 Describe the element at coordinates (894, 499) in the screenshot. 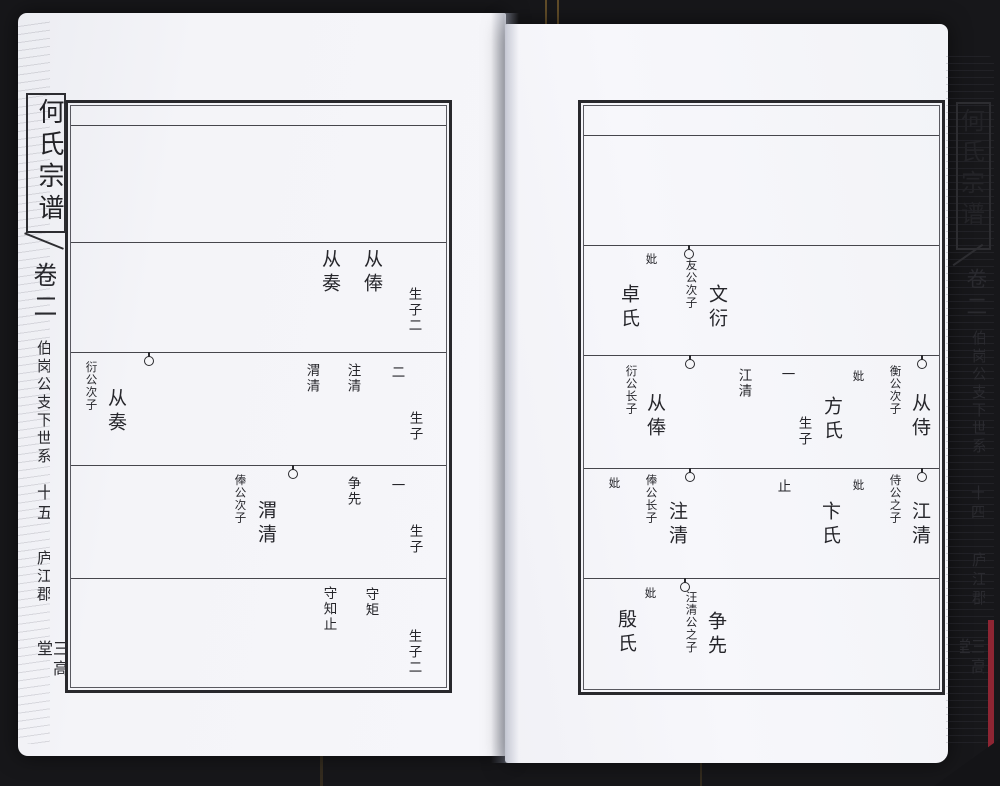

I see `lineage-note: 侍公之子` at that location.